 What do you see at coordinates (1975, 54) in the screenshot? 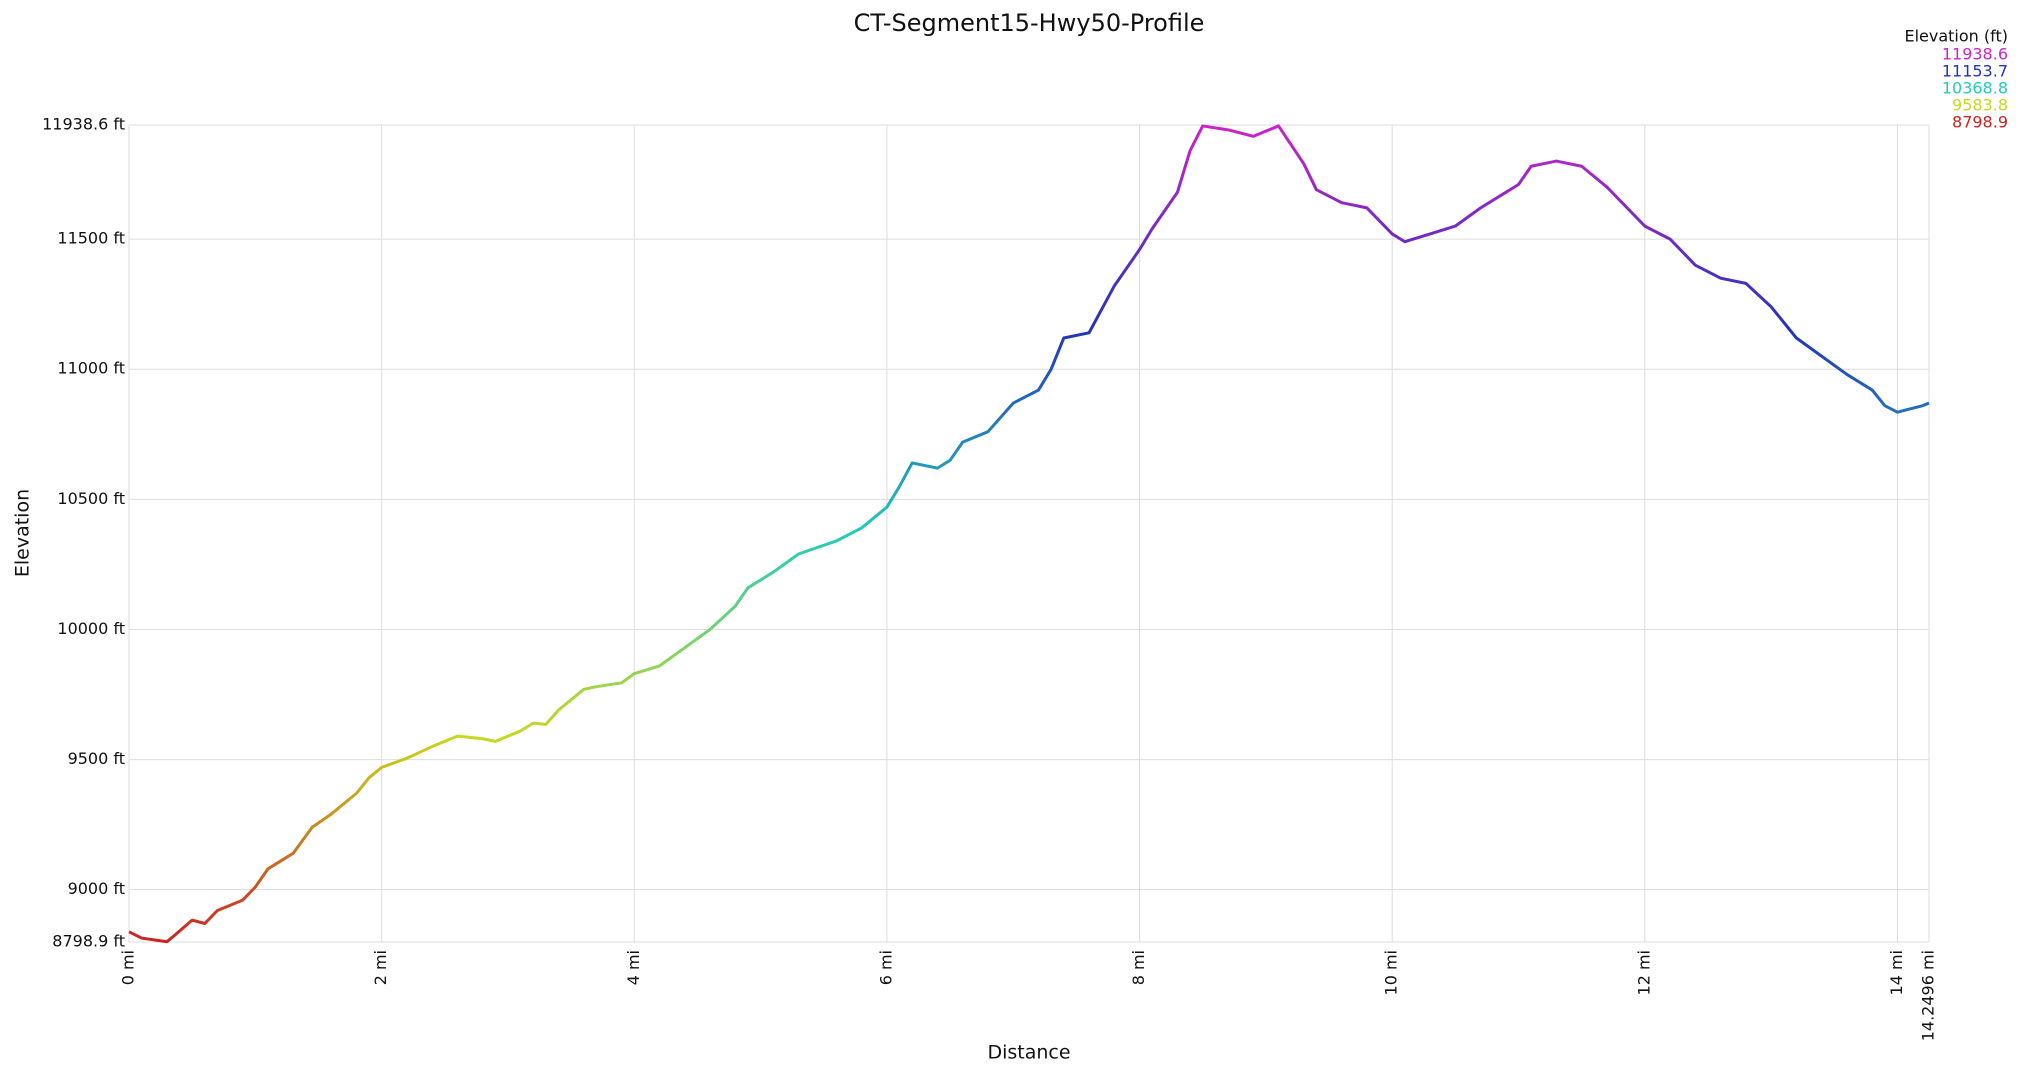
I see `legend-value: 11938.6` at bounding box center [1975, 54].